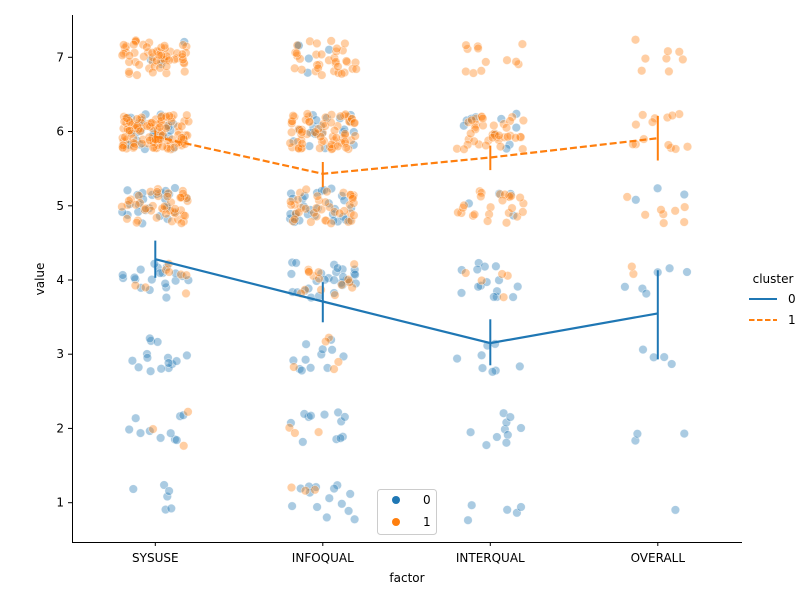 This screenshot has height=600, width=808. Describe the element at coordinates (792, 299) in the screenshot. I see `cluster-legend-label-0: 0` at that location.